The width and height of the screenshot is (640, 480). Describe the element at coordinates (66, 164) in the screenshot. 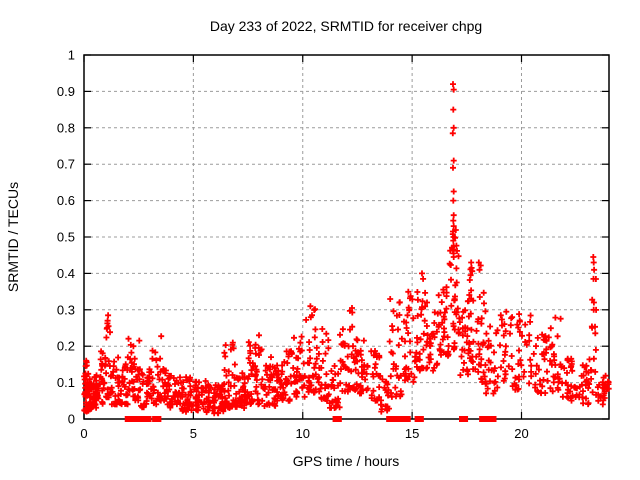

I see `y-tick-label: 0.7` at that location.